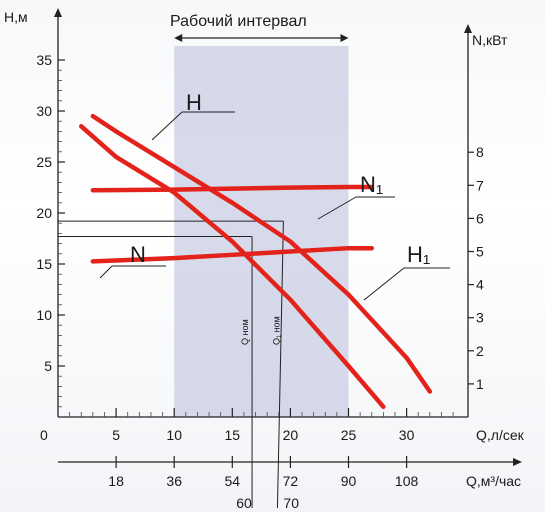  What do you see at coordinates (480, 185) in the screenshot?
I see `right-axis-tick-label: 7` at bounding box center [480, 185].